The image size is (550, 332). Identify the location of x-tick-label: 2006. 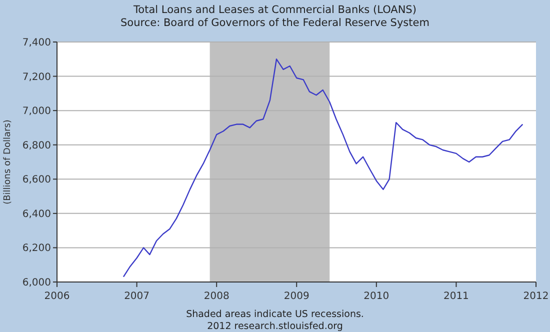
(57, 296).